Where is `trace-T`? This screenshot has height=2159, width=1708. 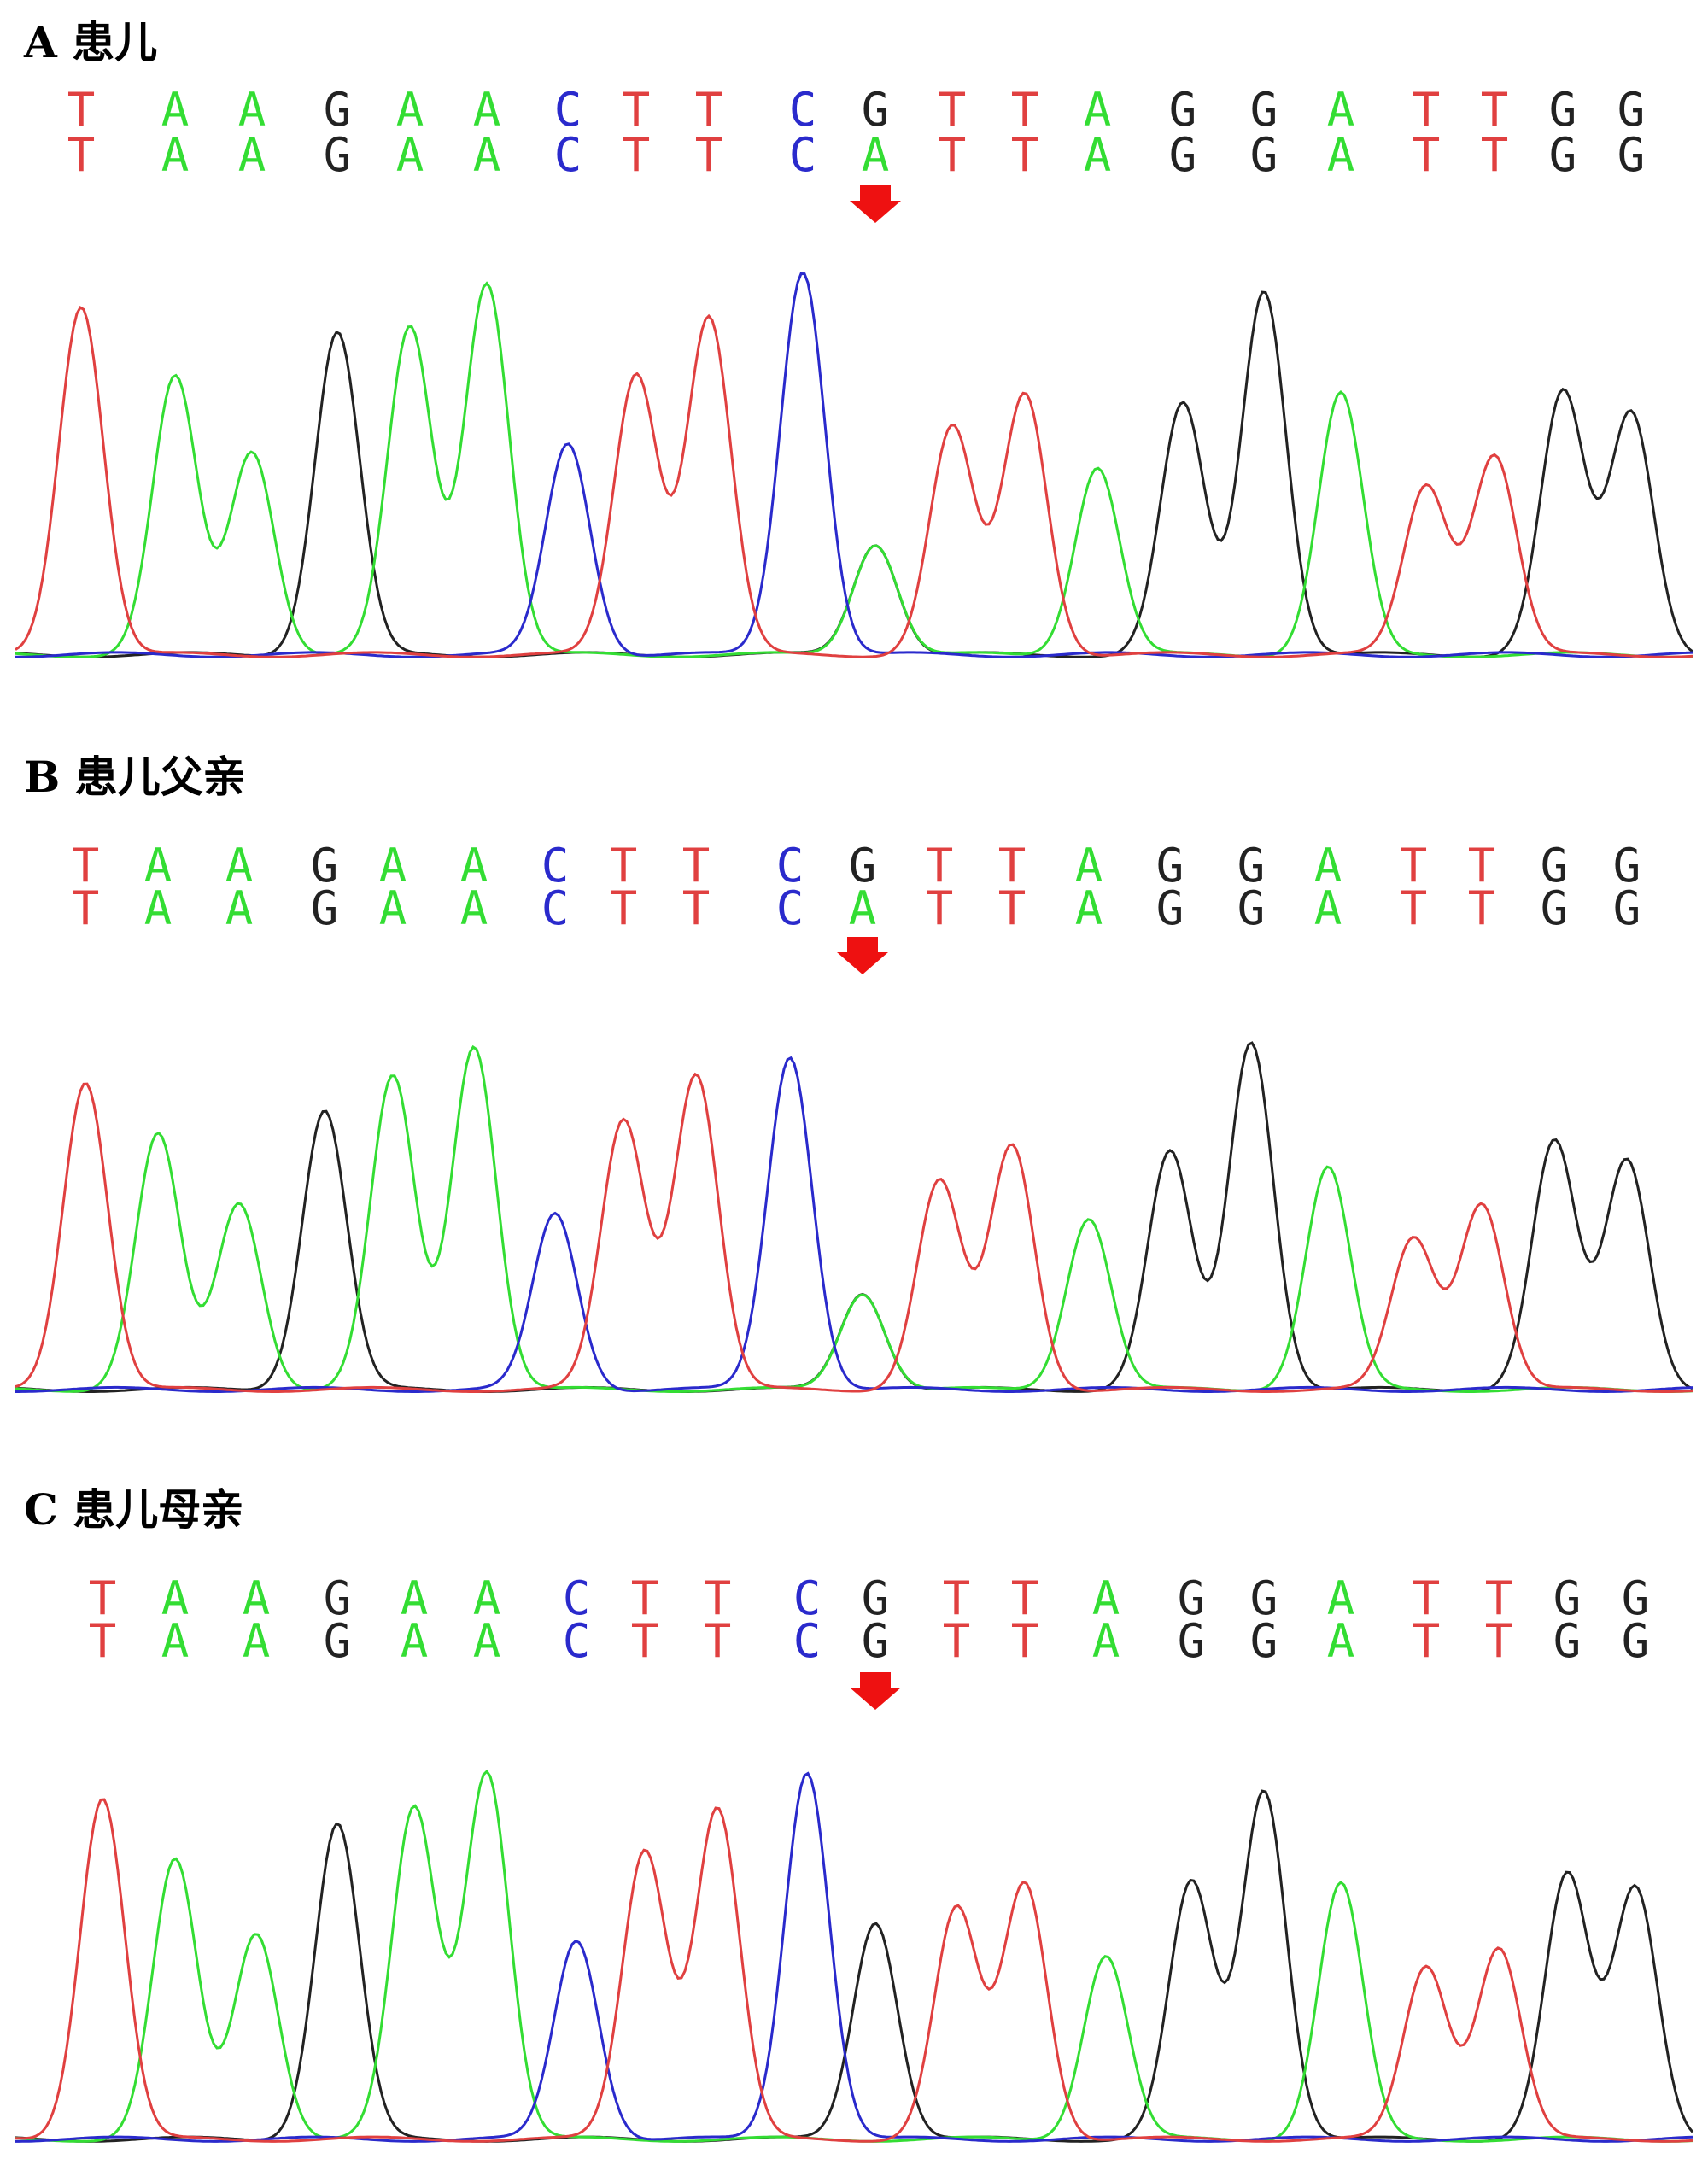 trace-T is located at coordinates (854, 1232).